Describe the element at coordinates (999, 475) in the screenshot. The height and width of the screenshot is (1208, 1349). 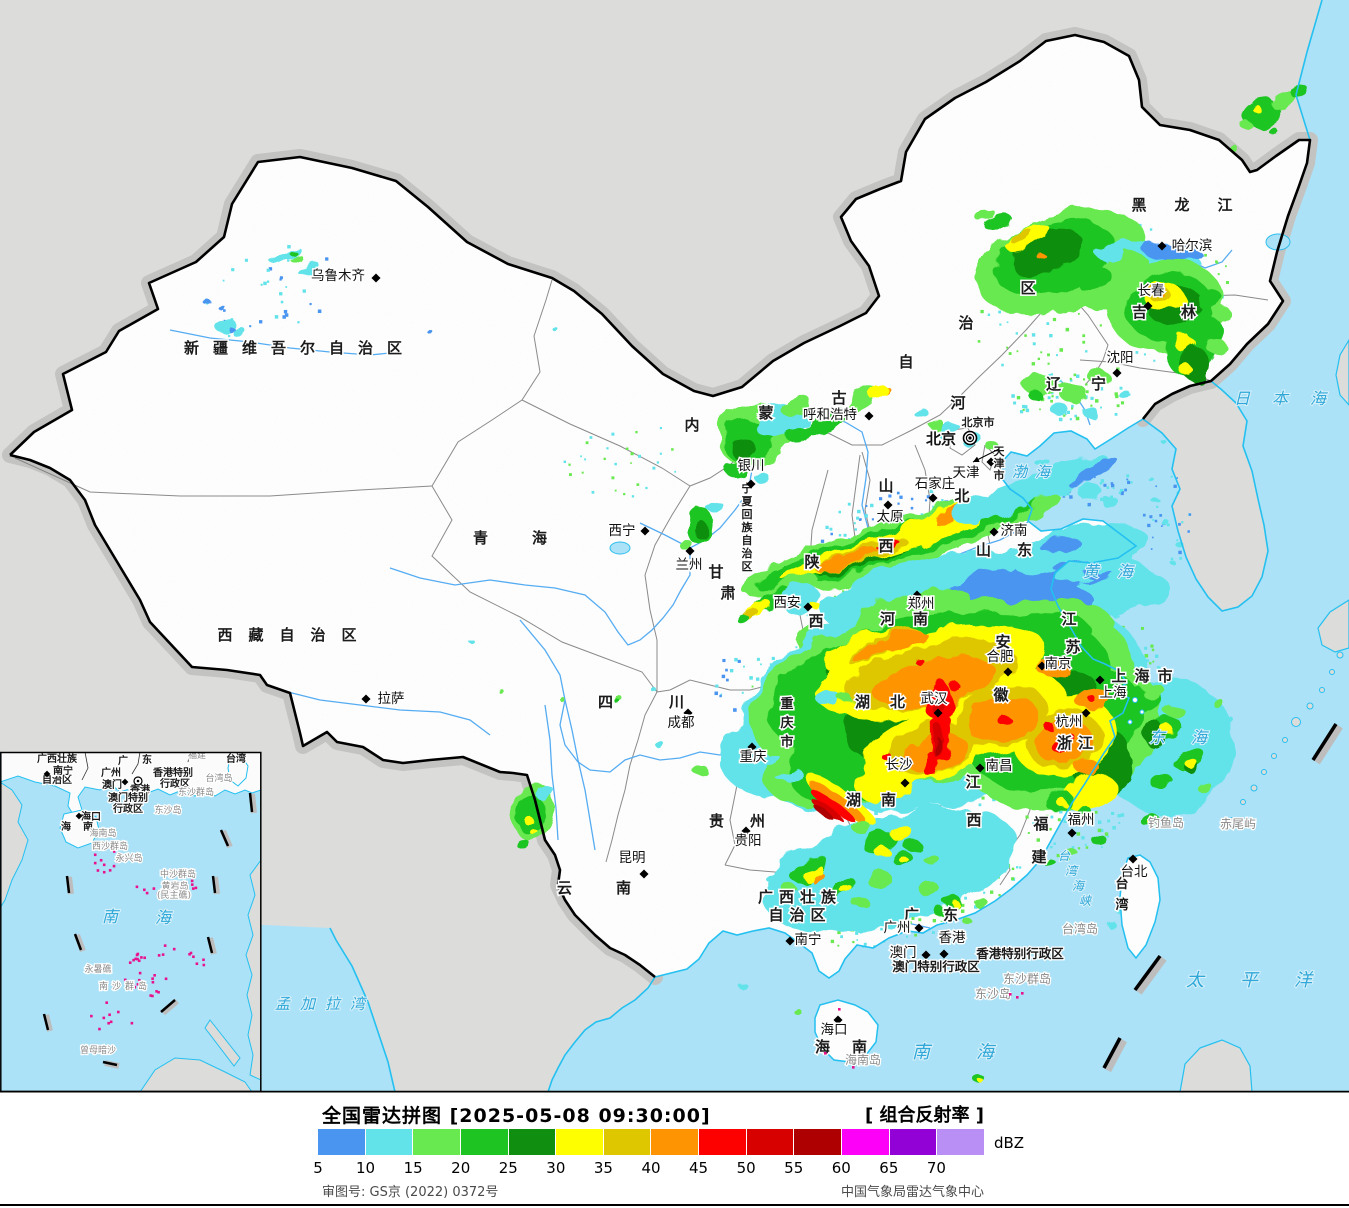
I see `special-region-label: 市` at that location.